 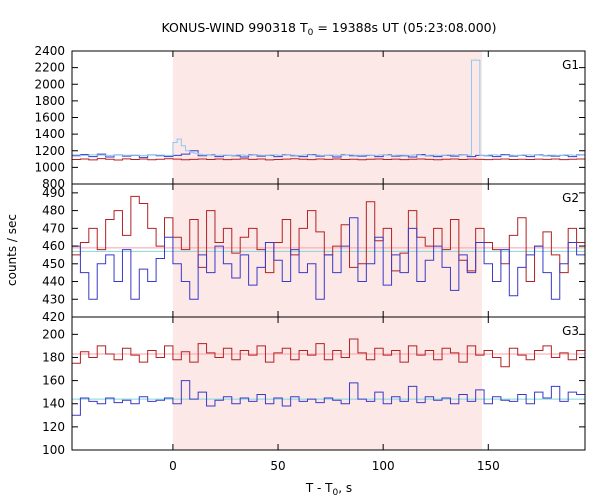 What do you see at coordinates (53, 193) in the screenshot?
I see `y-tick-label: 490` at bounding box center [53, 193].